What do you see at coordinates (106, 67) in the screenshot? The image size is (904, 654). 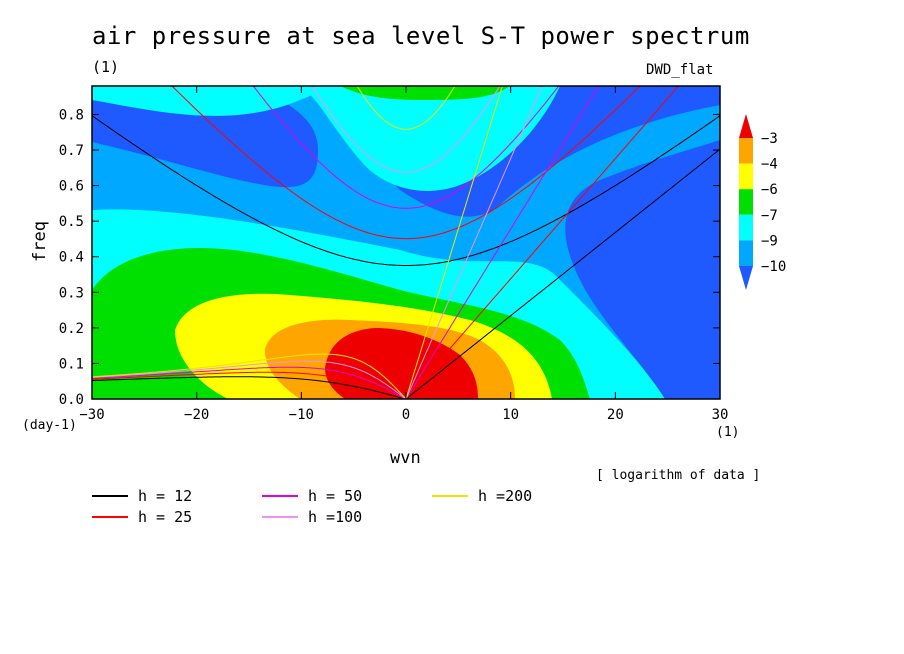 I see `chart-subtitle: (1)` at bounding box center [106, 67].